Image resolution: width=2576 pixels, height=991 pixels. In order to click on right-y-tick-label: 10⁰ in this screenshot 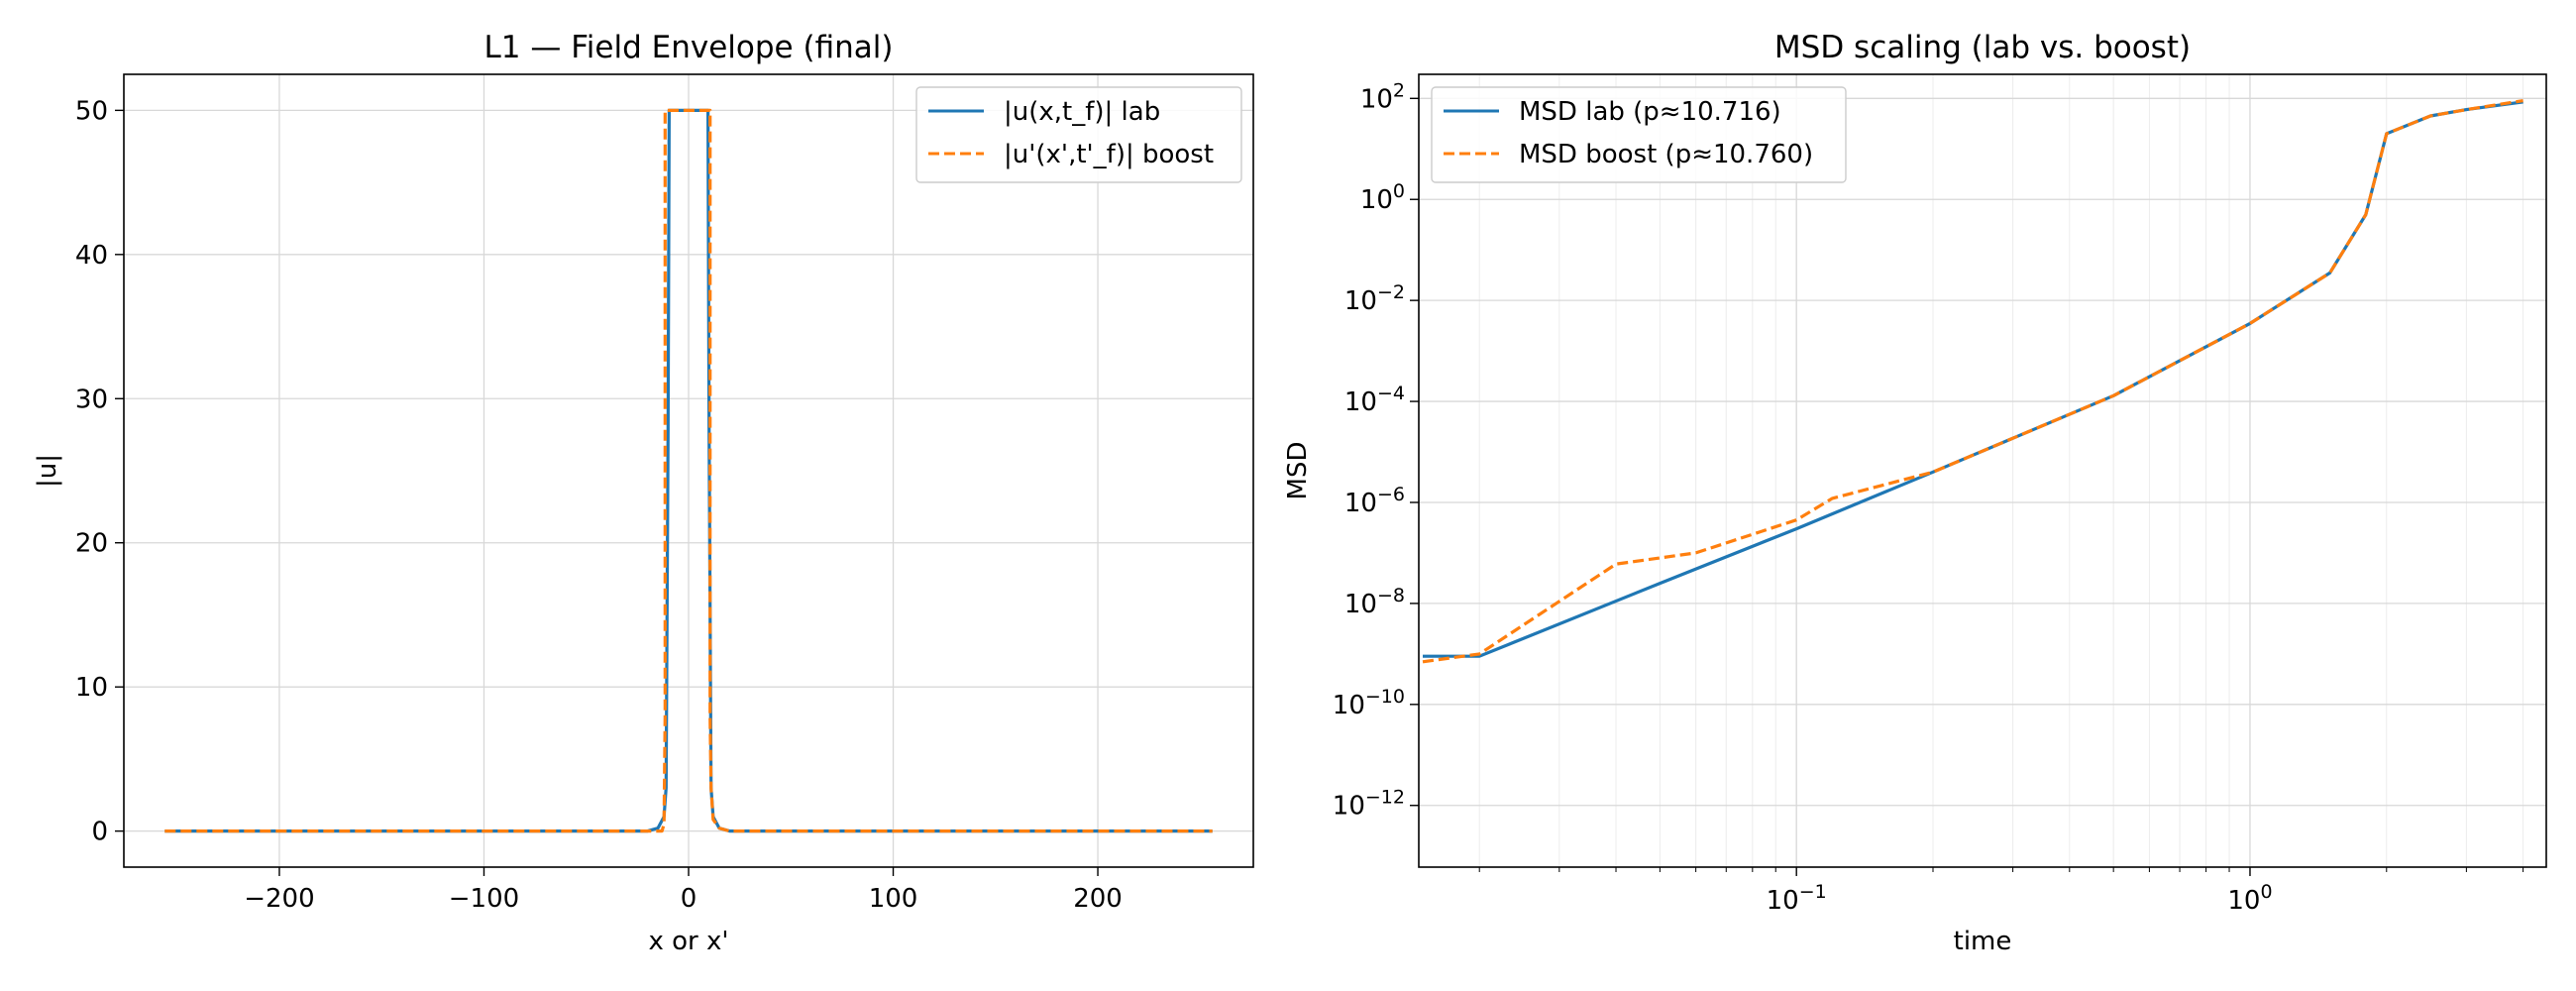, I will do `click(1382, 197)`.